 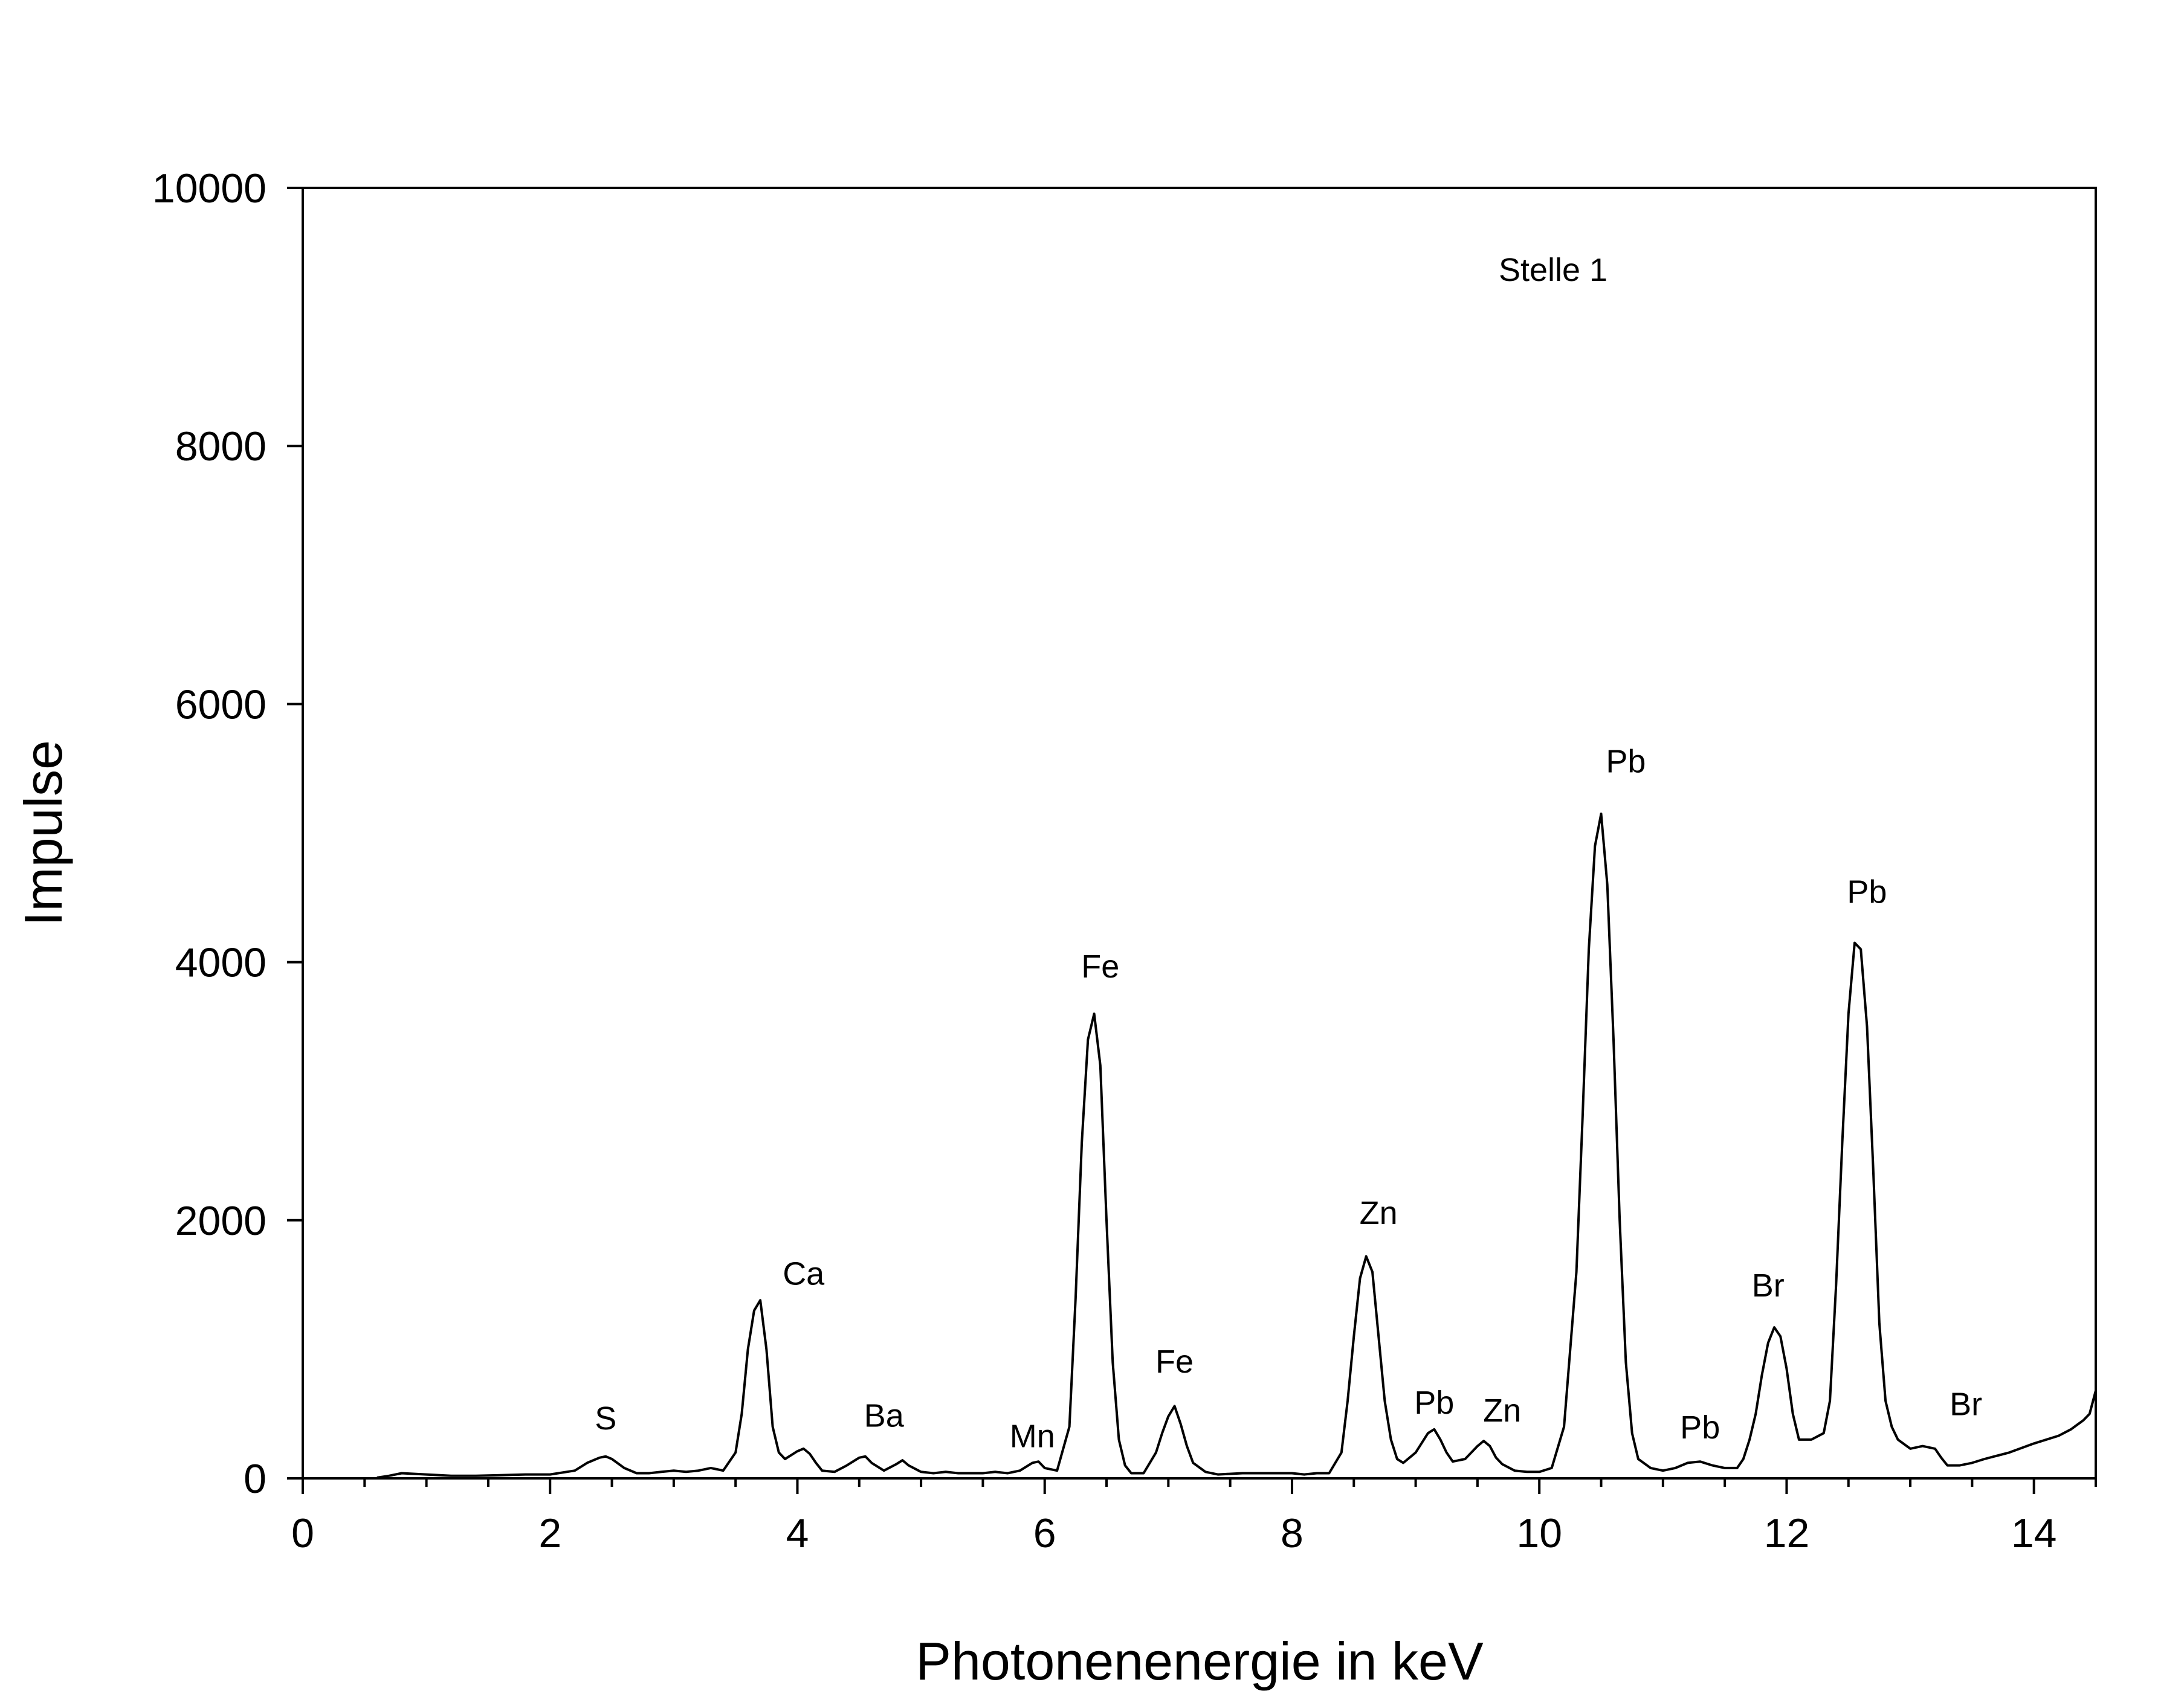 I want to click on y-axis-title: Impulse, so click(x=43, y=833).